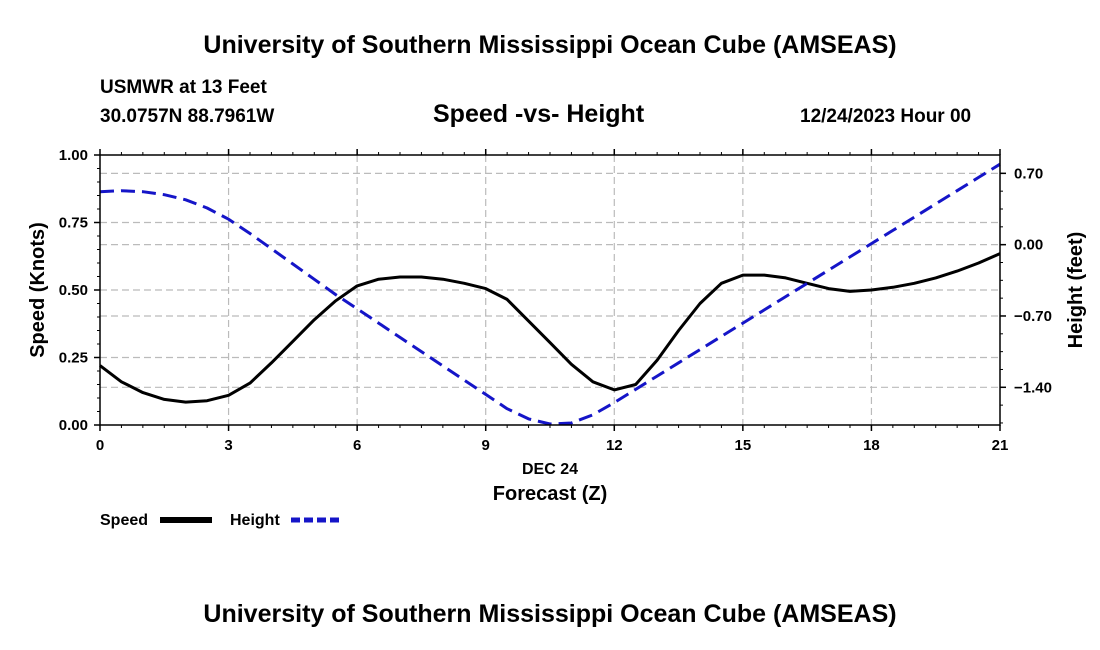  I want to click on y-tick-label: 0.00, so click(73, 425).